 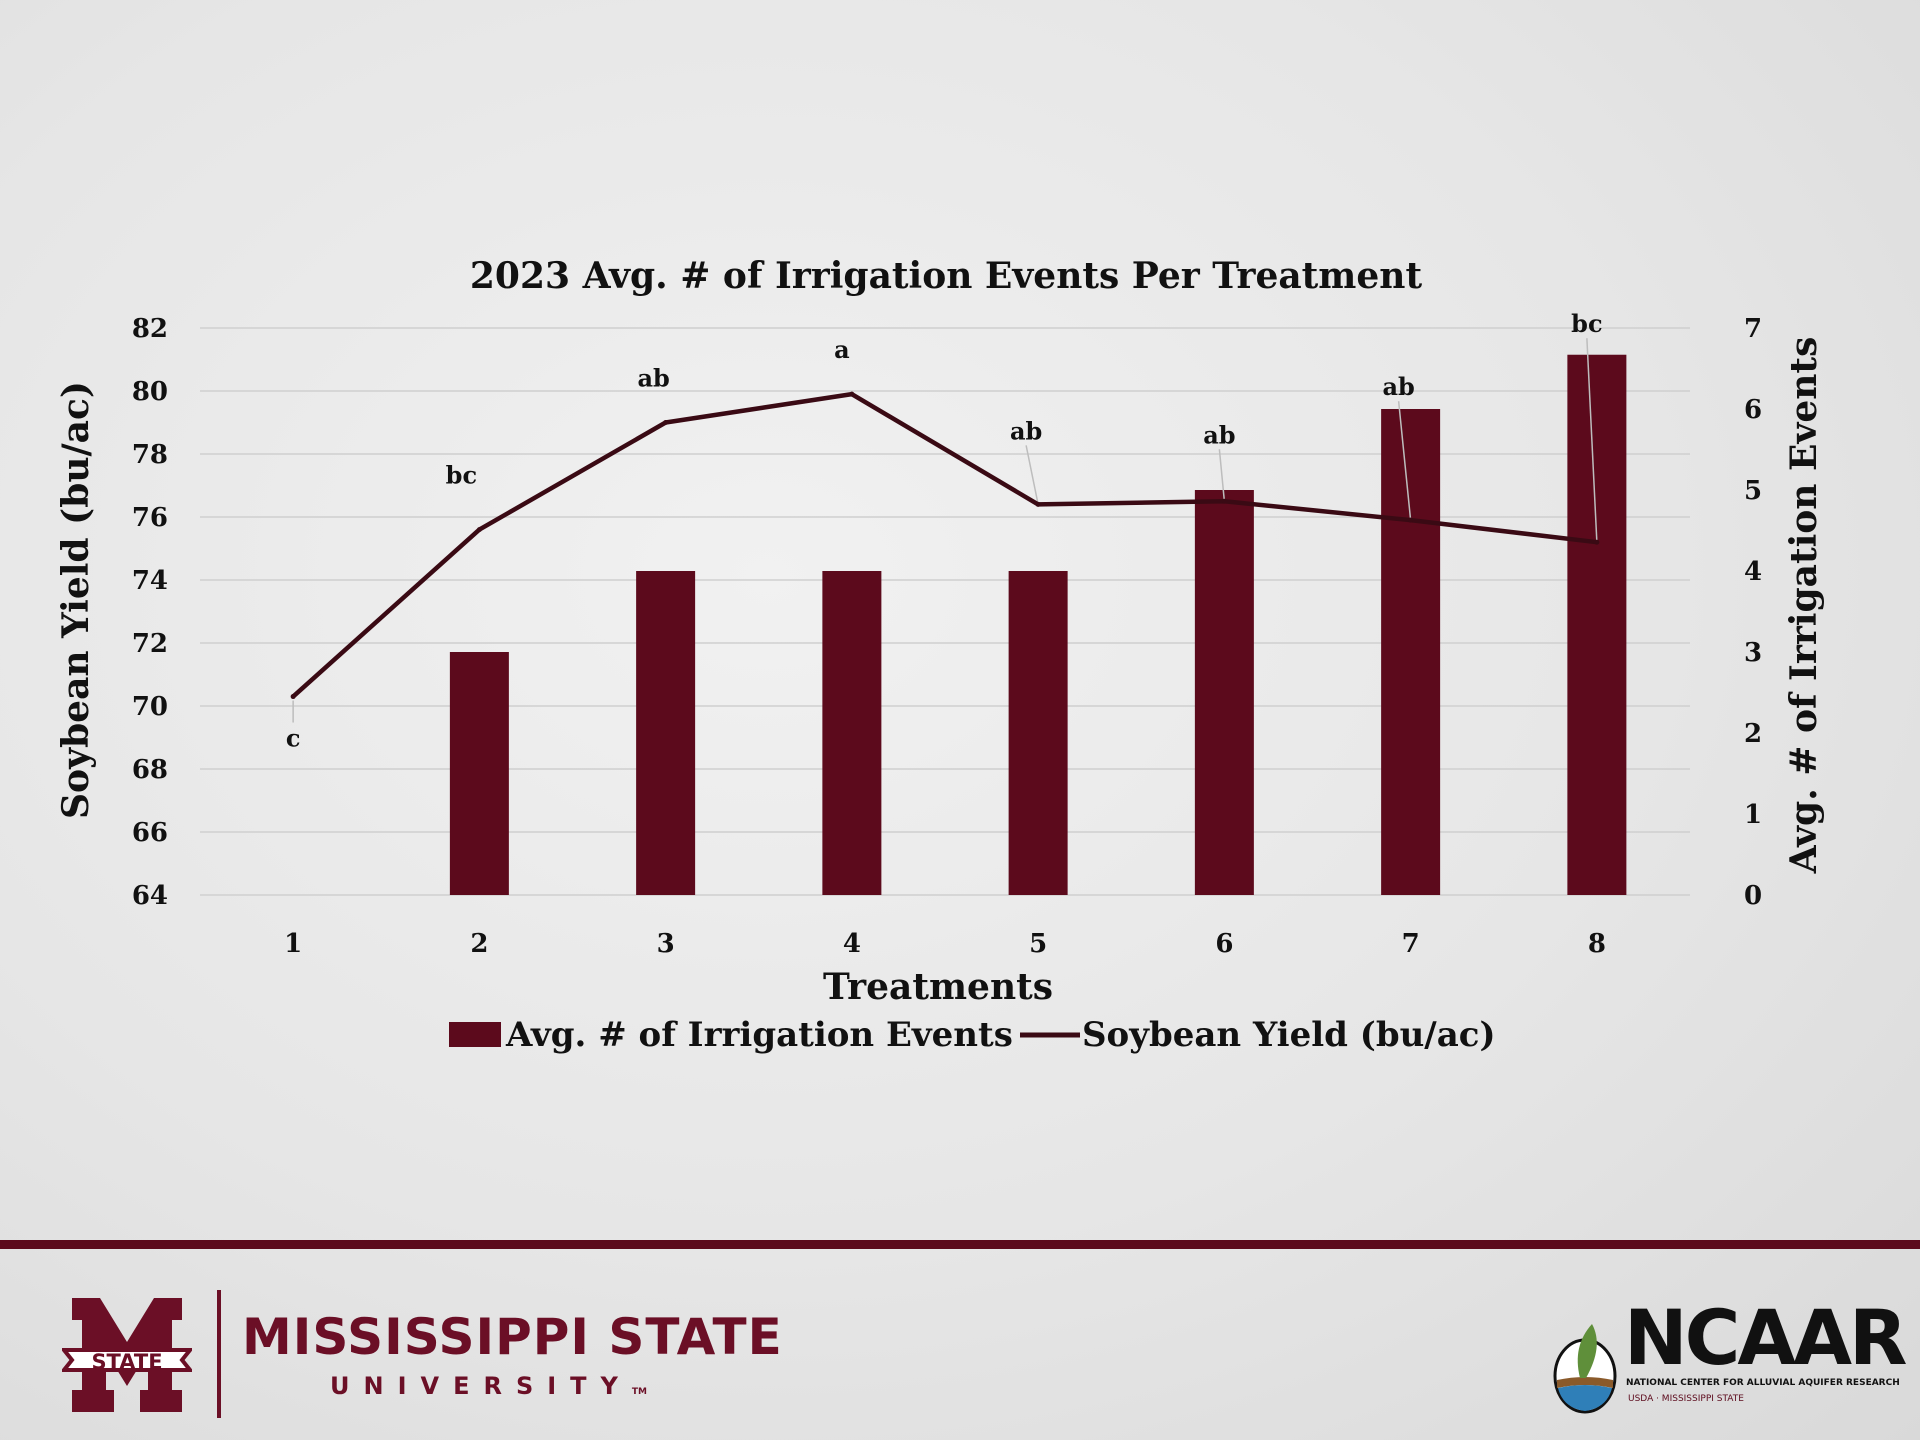 What do you see at coordinates (1753, 612) in the screenshot?
I see `right-axis-ticks: 0 1 2 3 4 5 6 7` at bounding box center [1753, 612].